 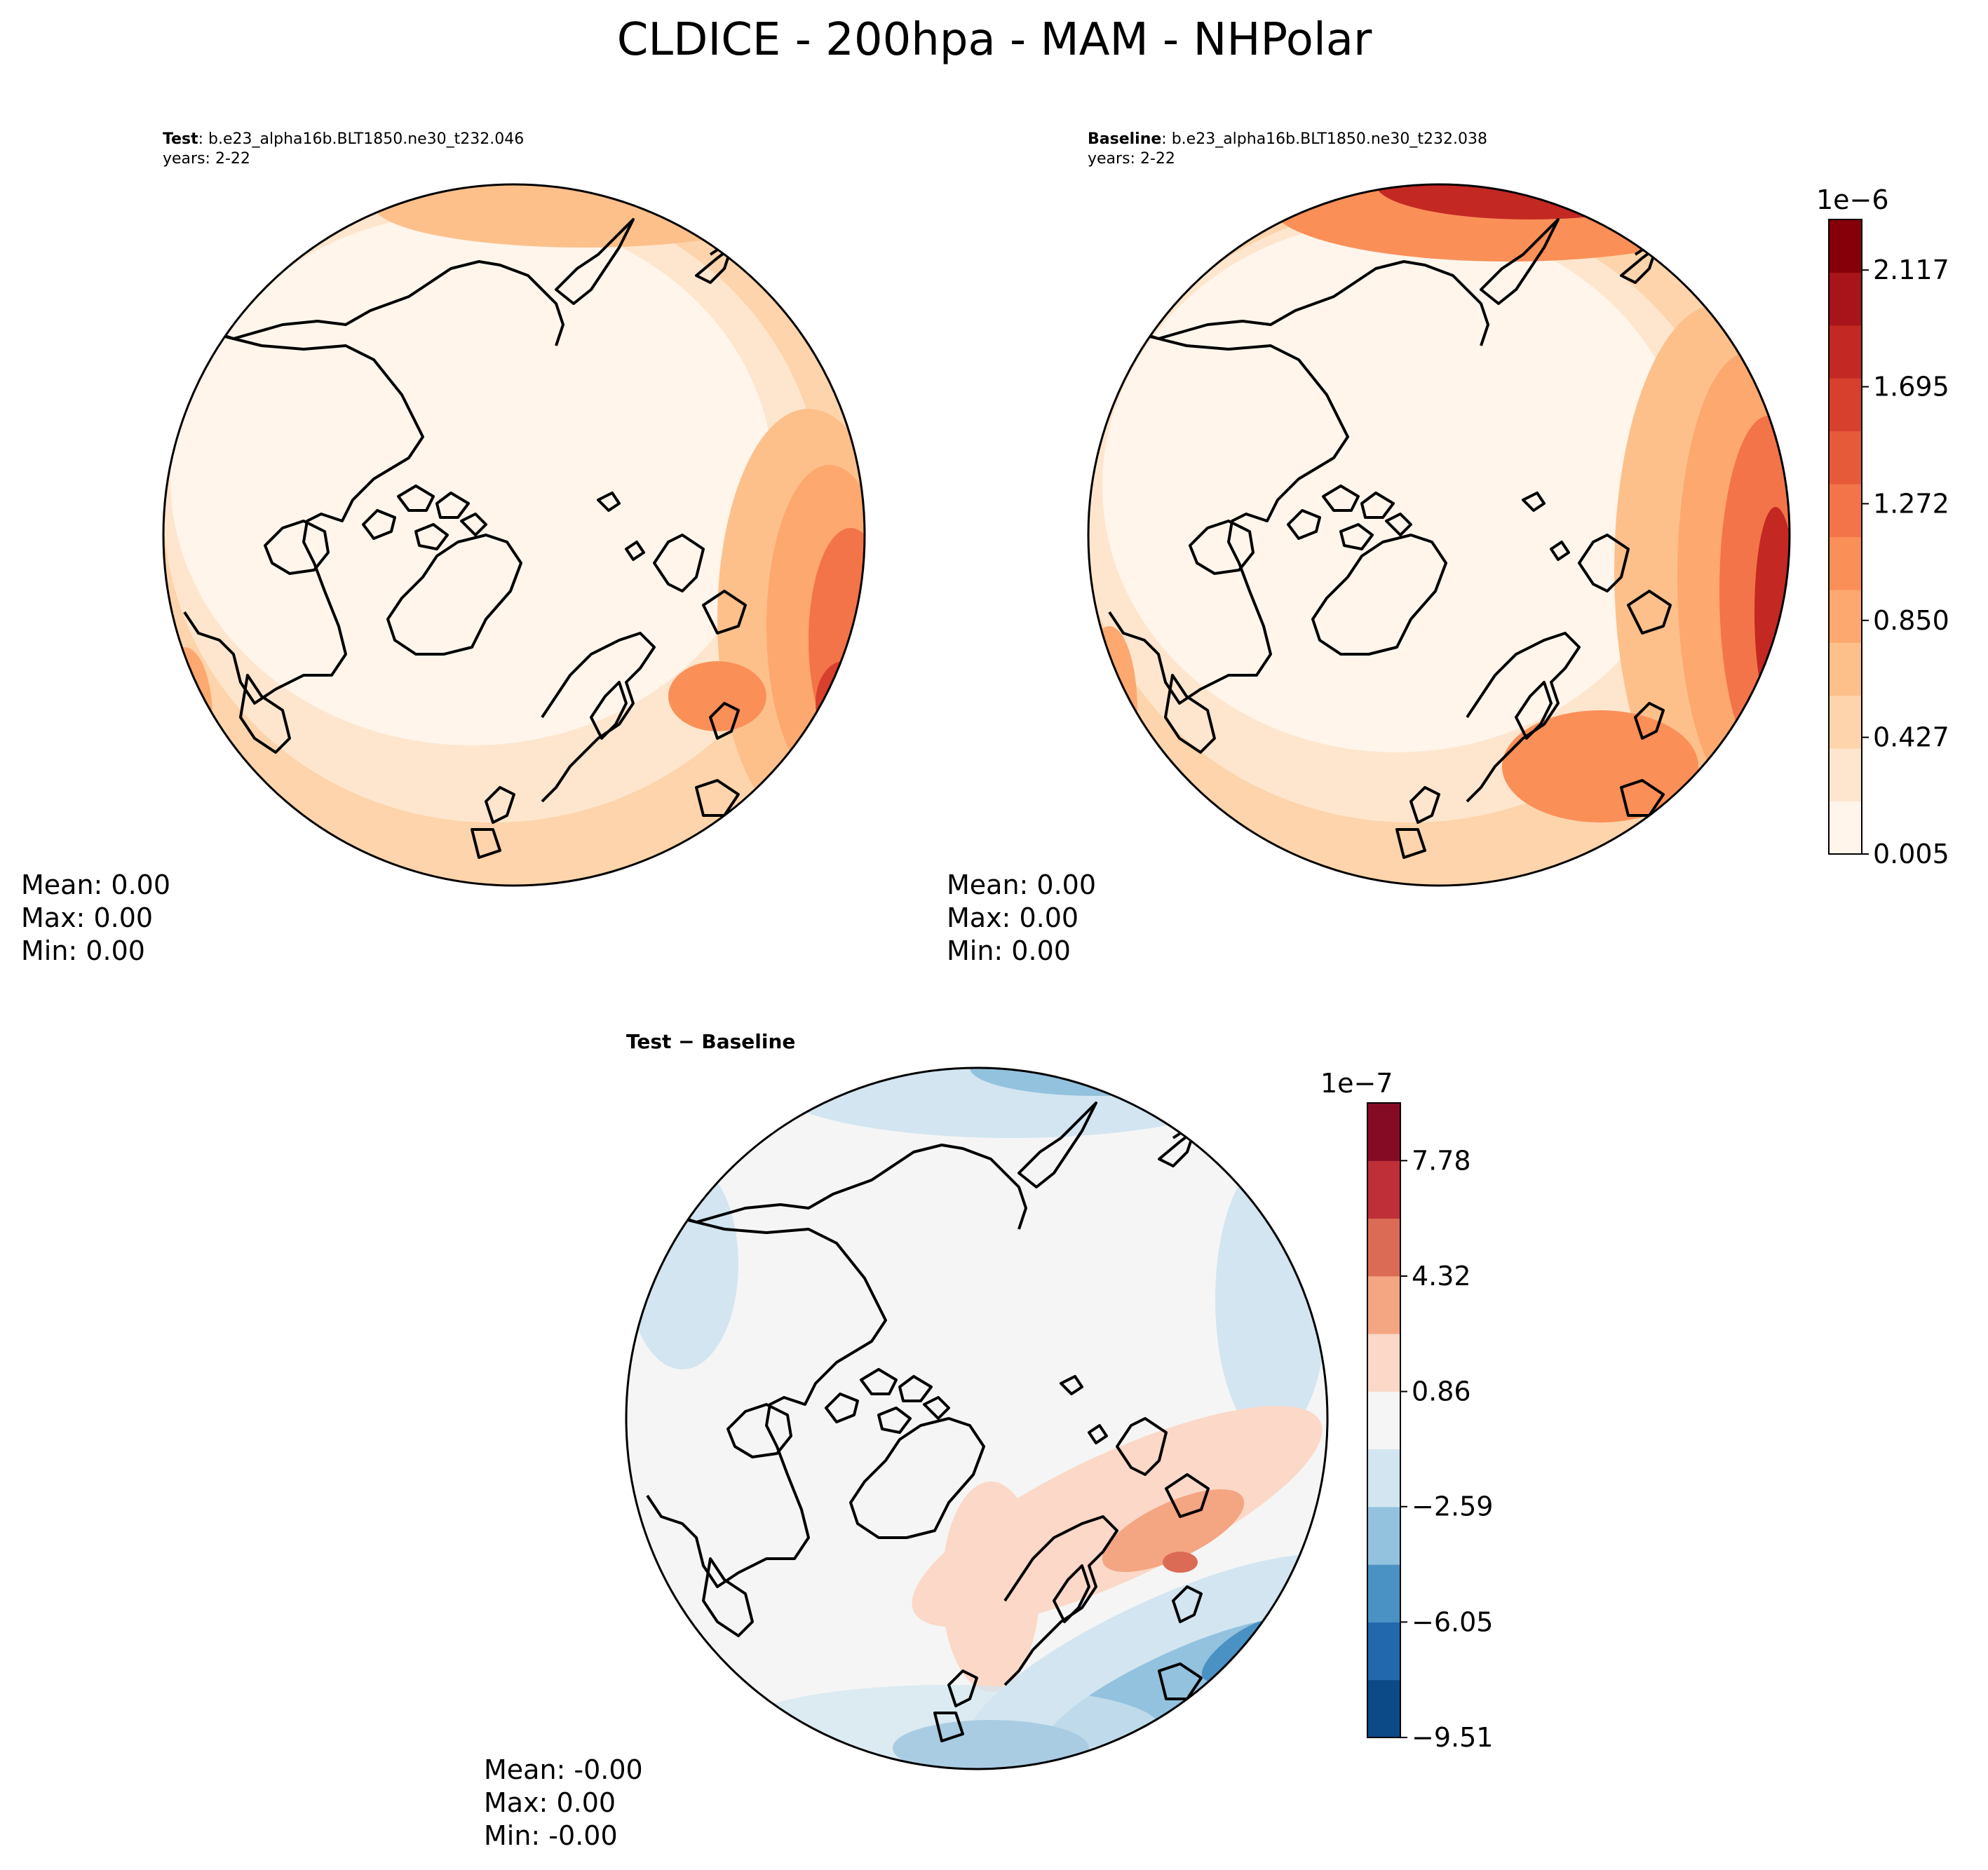 What do you see at coordinates (563, 1769) in the screenshot?
I see `stat-mean: Mean: -0.00` at bounding box center [563, 1769].